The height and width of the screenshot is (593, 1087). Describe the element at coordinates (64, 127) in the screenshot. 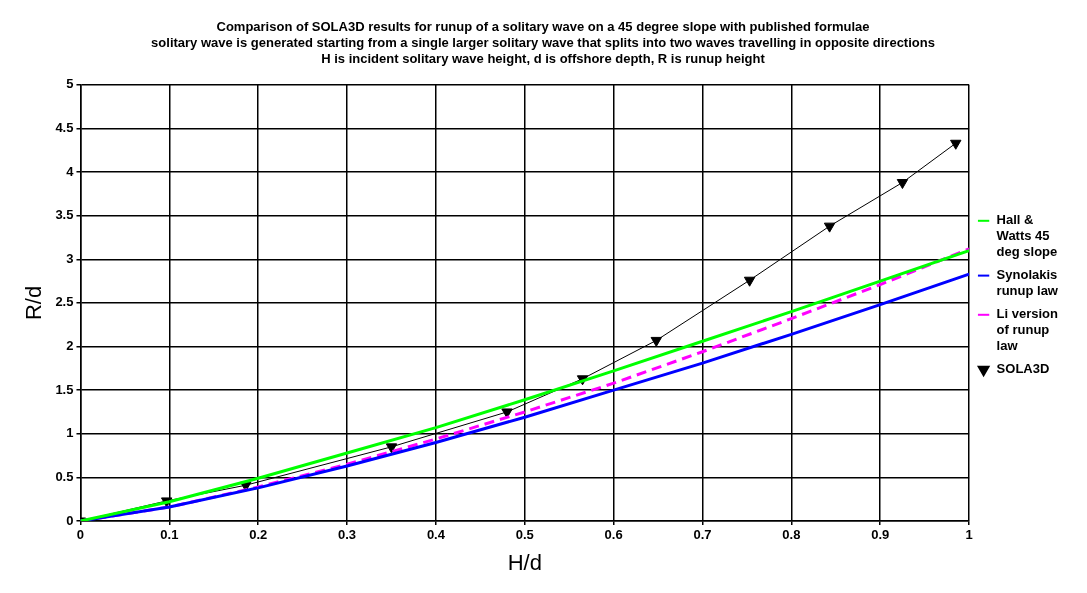

I see `y-tick-label: 4.5` at that location.